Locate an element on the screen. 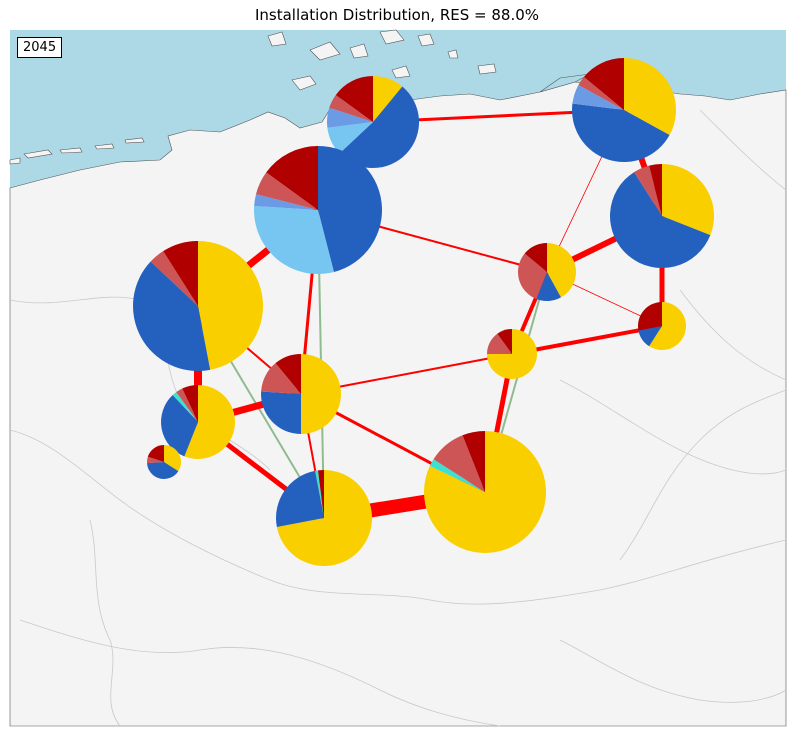 The height and width of the screenshot is (737, 794). n-north-east-slice-onwind is located at coordinates (620, 133).